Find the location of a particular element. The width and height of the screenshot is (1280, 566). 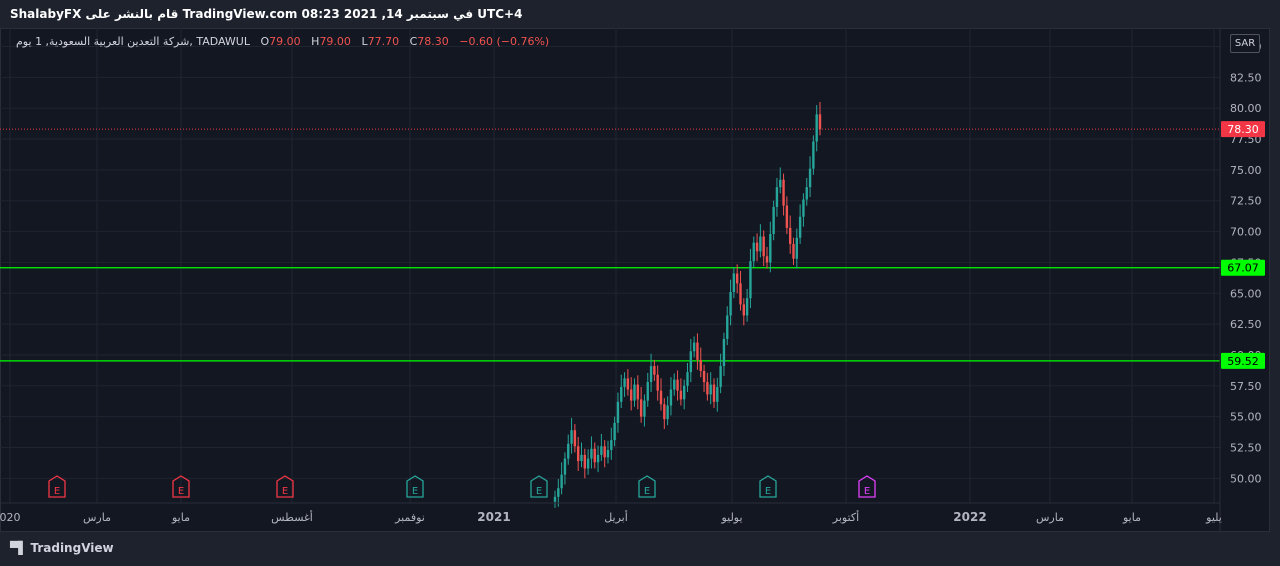

price-tick-label: 57.50 is located at coordinates (1246, 386).